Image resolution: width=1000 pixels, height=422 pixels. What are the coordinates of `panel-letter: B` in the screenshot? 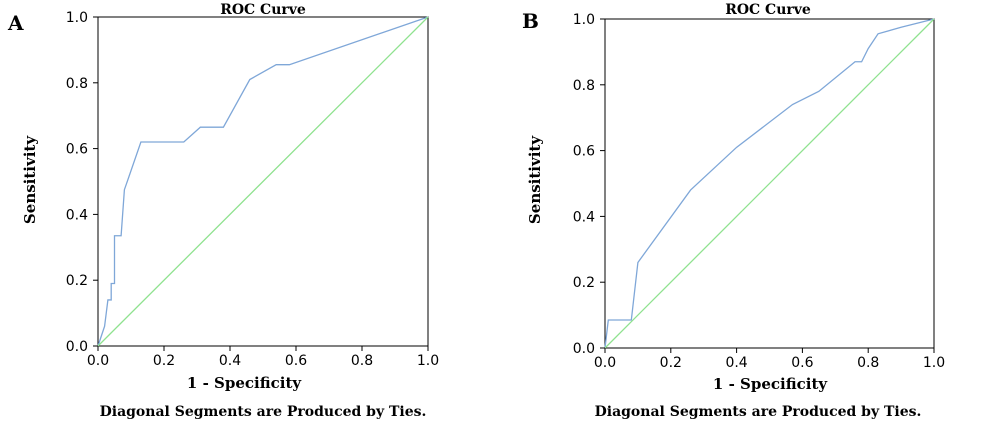 It's located at (530, 21).